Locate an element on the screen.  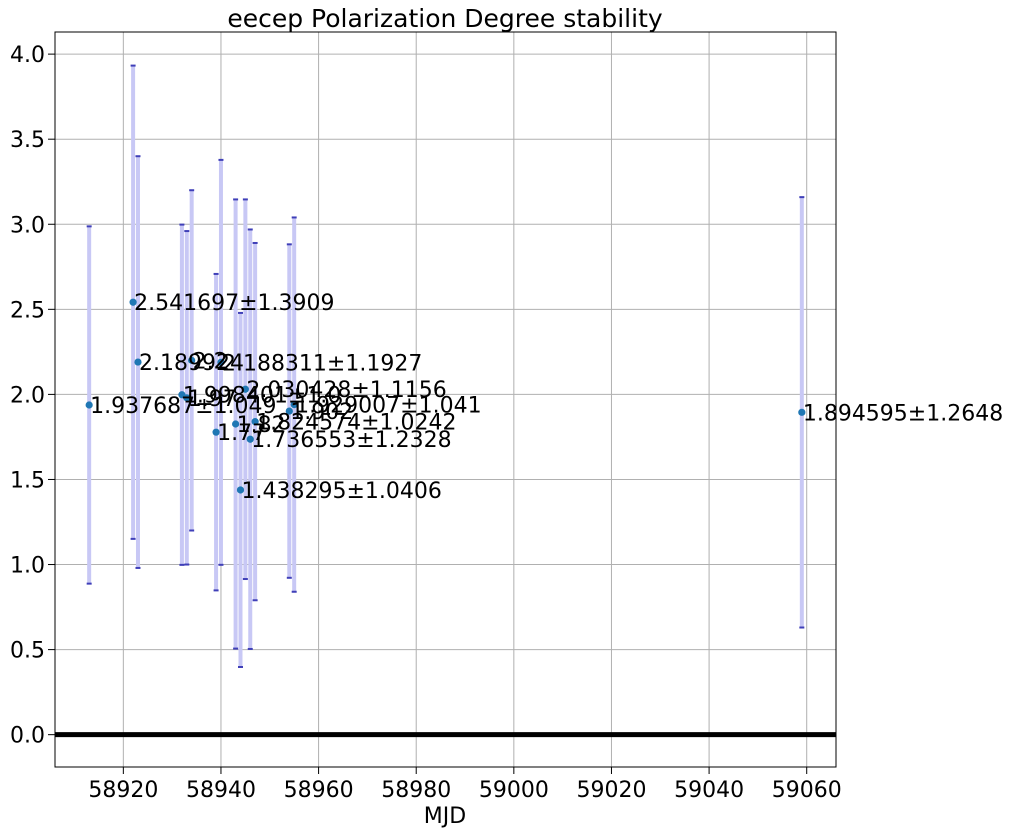
chart-title: eecep Polarization Degree stability is located at coordinates (445, 18).